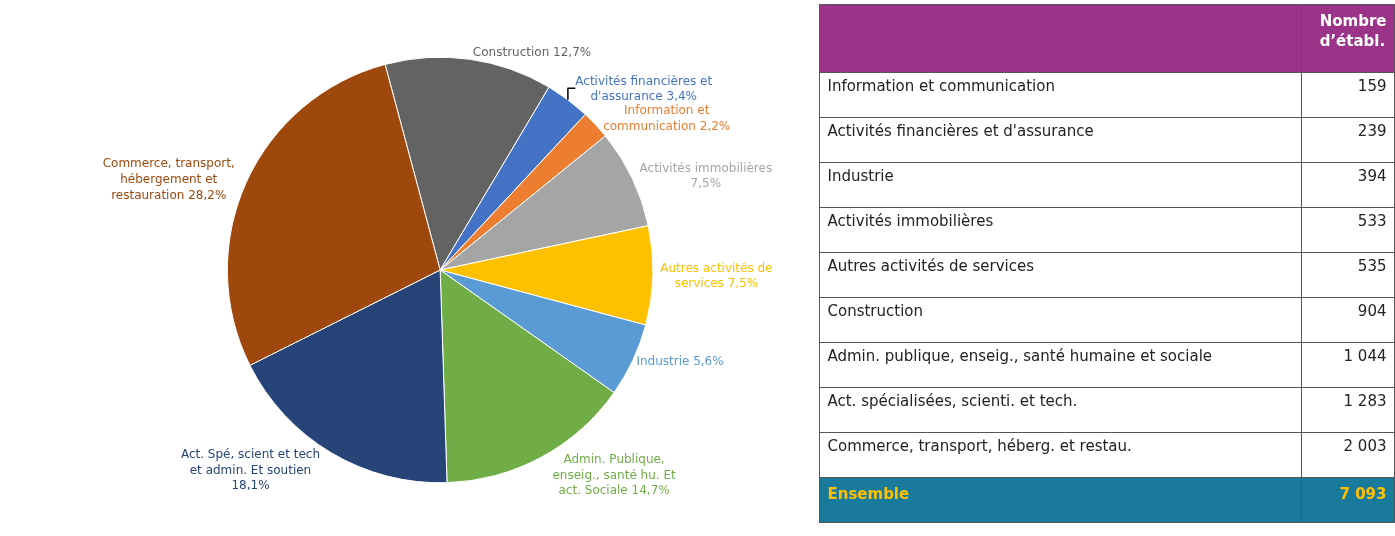 The width and height of the screenshot is (1395, 536). Describe the element at coordinates (716, 275) in the screenshot. I see `slice-label: Autres activités de services 7,5%` at that location.